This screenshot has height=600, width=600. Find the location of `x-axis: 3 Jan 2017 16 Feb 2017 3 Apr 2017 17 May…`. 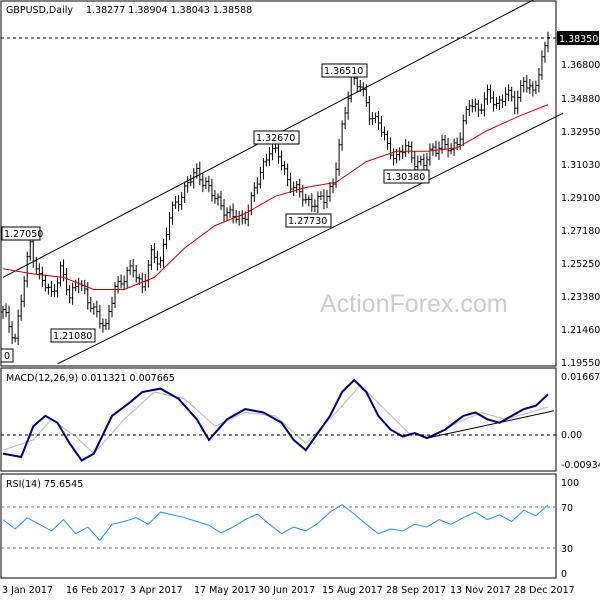

x-axis: 3 Jan 2017 16 Feb 2017 3 Apr 2017 17 May… is located at coordinates (288, 590).